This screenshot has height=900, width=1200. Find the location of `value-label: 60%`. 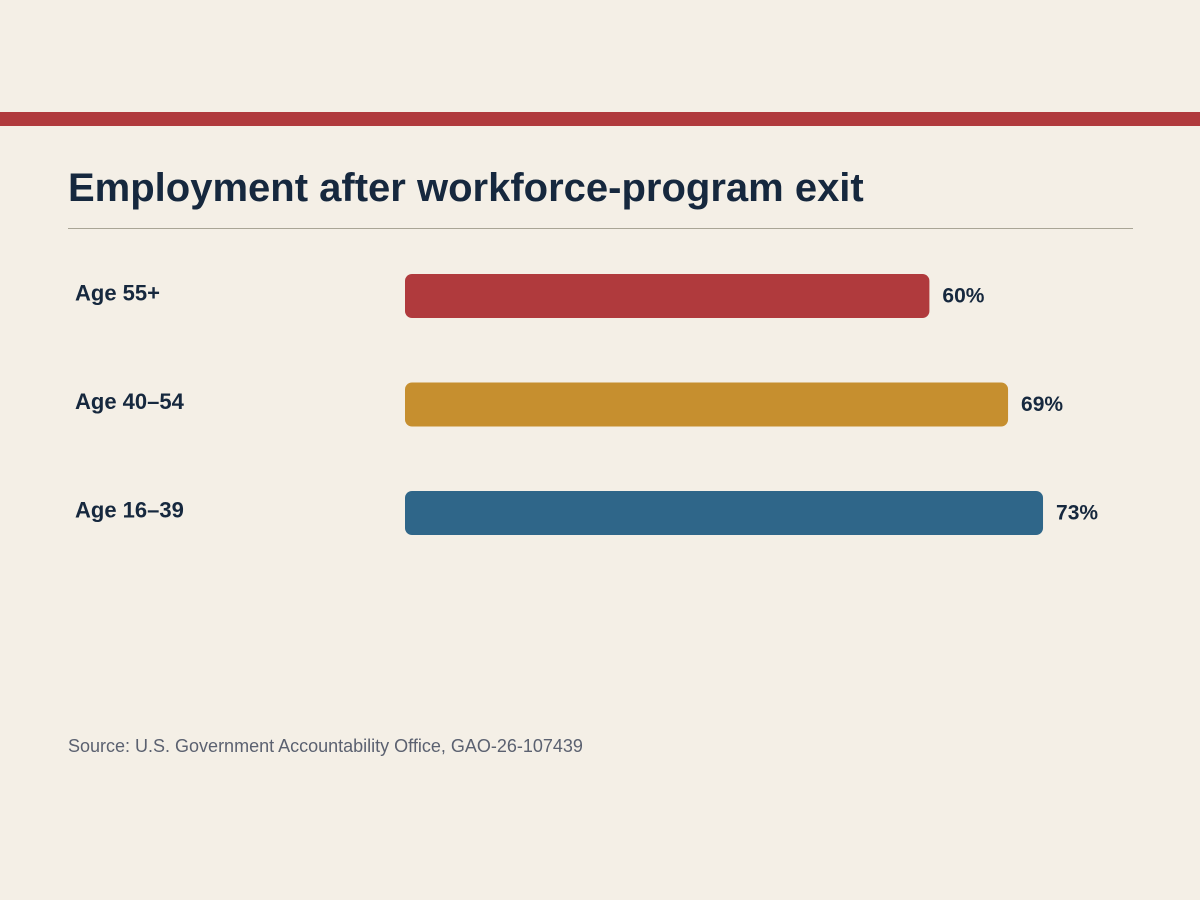

value-label: 60% is located at coordinates (963, 296).